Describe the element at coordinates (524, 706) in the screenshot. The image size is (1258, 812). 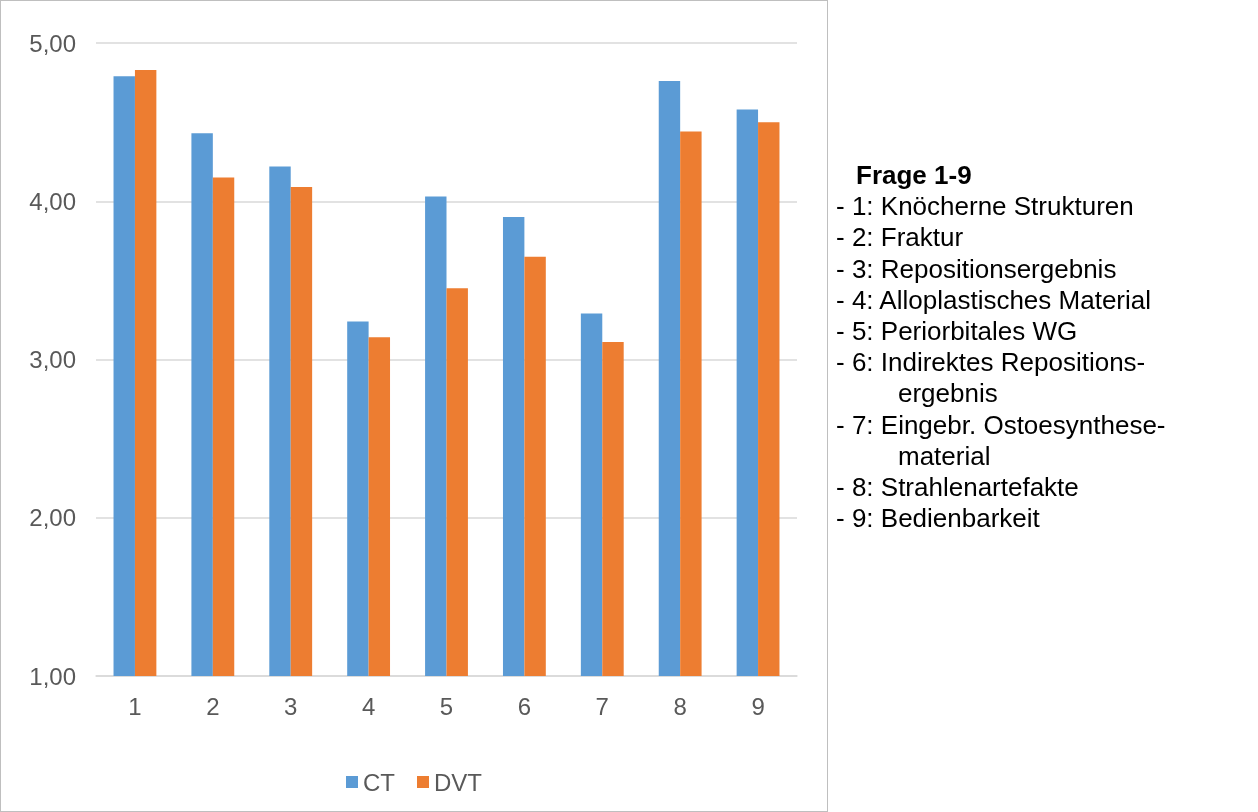
I see `x-tick-label: 6` at that location.